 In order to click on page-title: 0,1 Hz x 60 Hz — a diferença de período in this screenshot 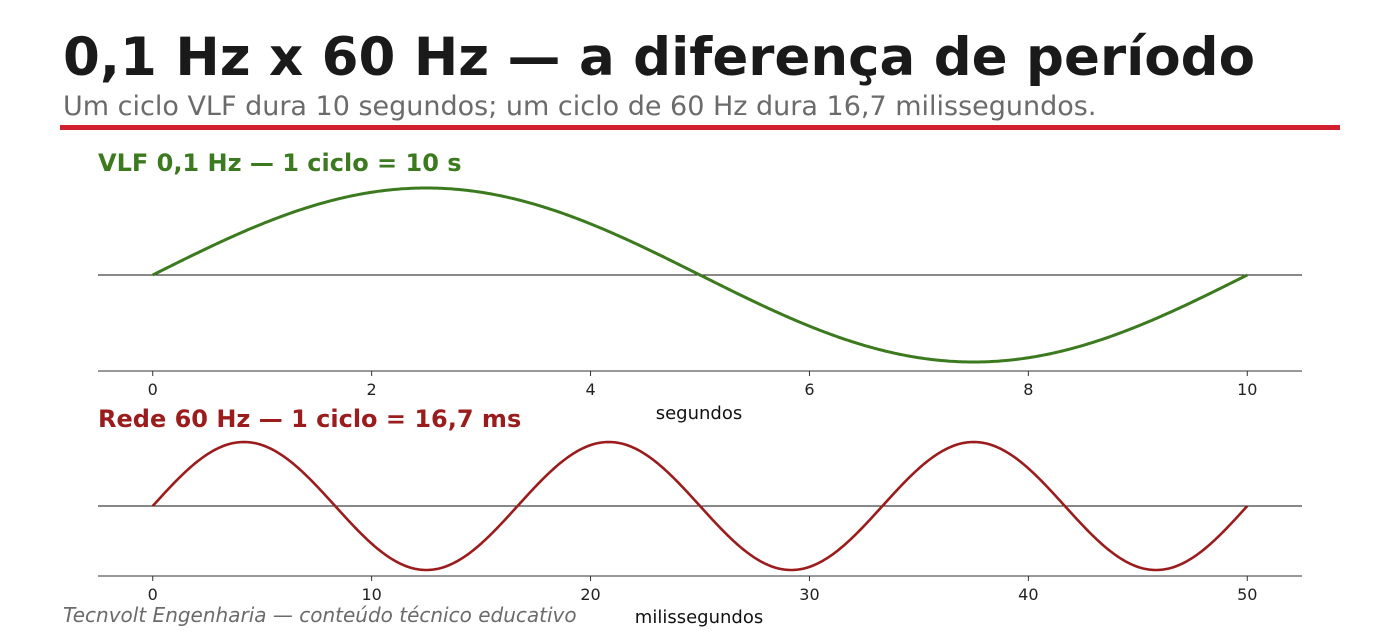, I will do `click(659, 57)`.